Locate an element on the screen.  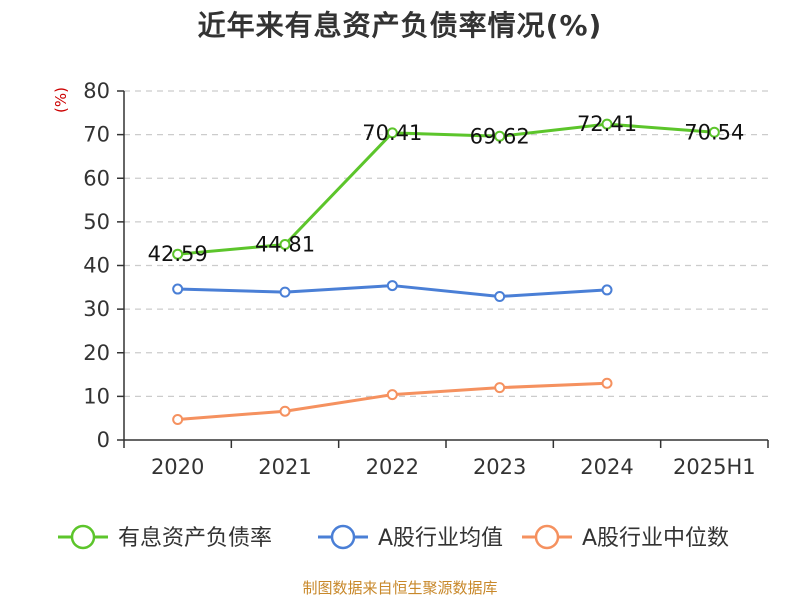
data-label: 69.62 is located at coordinates (500, 136).